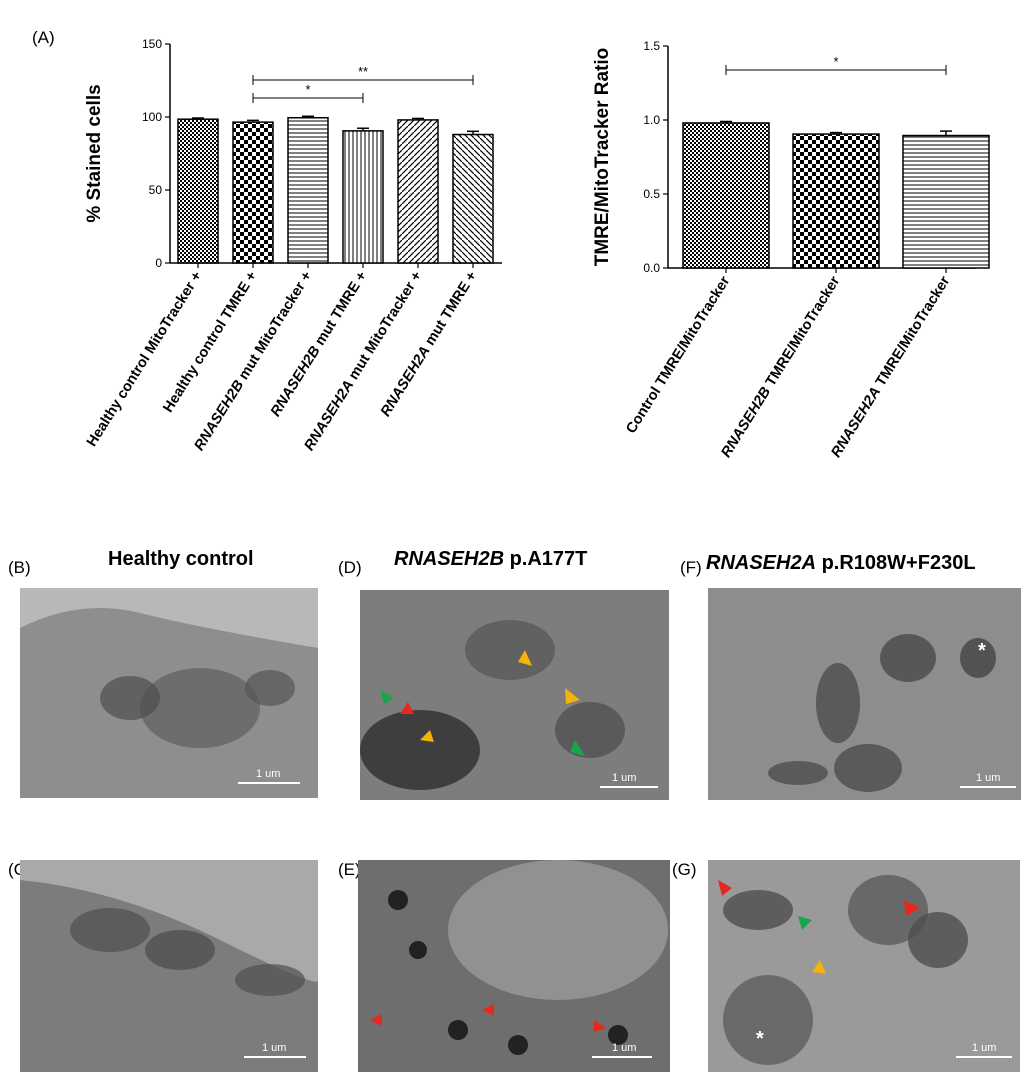  Describe the element at coordinates (780, 366) in the screenshot. I see `category-label: RNASEH2B TMRE/MitoTracker` at that location.